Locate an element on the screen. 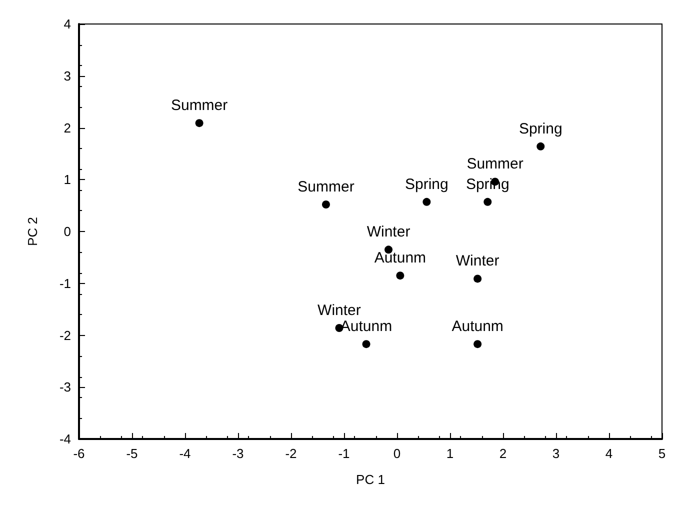 Image resolution: width=686 pixels, height=513 pixels. x-tick-label: 5 is located at coordinates (662, 453).